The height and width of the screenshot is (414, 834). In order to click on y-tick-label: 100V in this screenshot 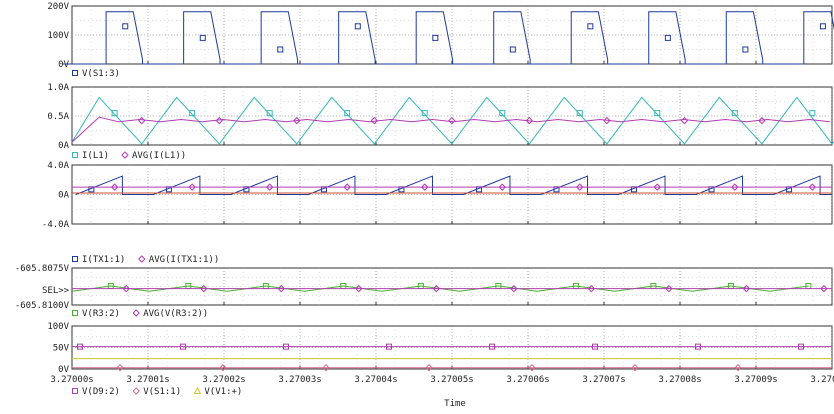, I will do `click(58, 327)`.